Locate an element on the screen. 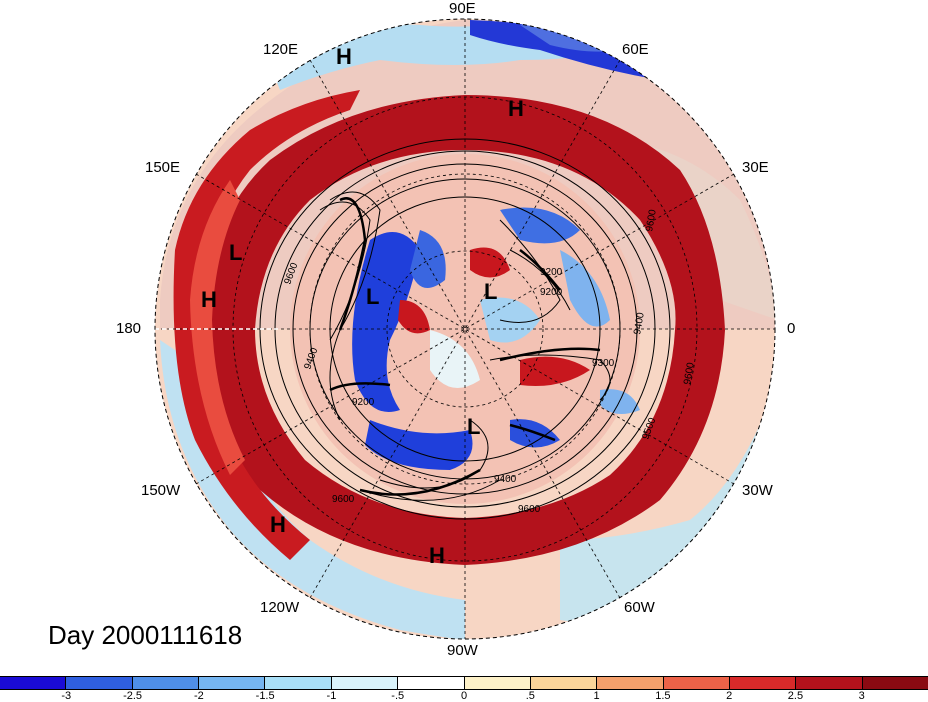 This screenshot has height=702, width=928. jet-contours is located at coordinates (465, 346).